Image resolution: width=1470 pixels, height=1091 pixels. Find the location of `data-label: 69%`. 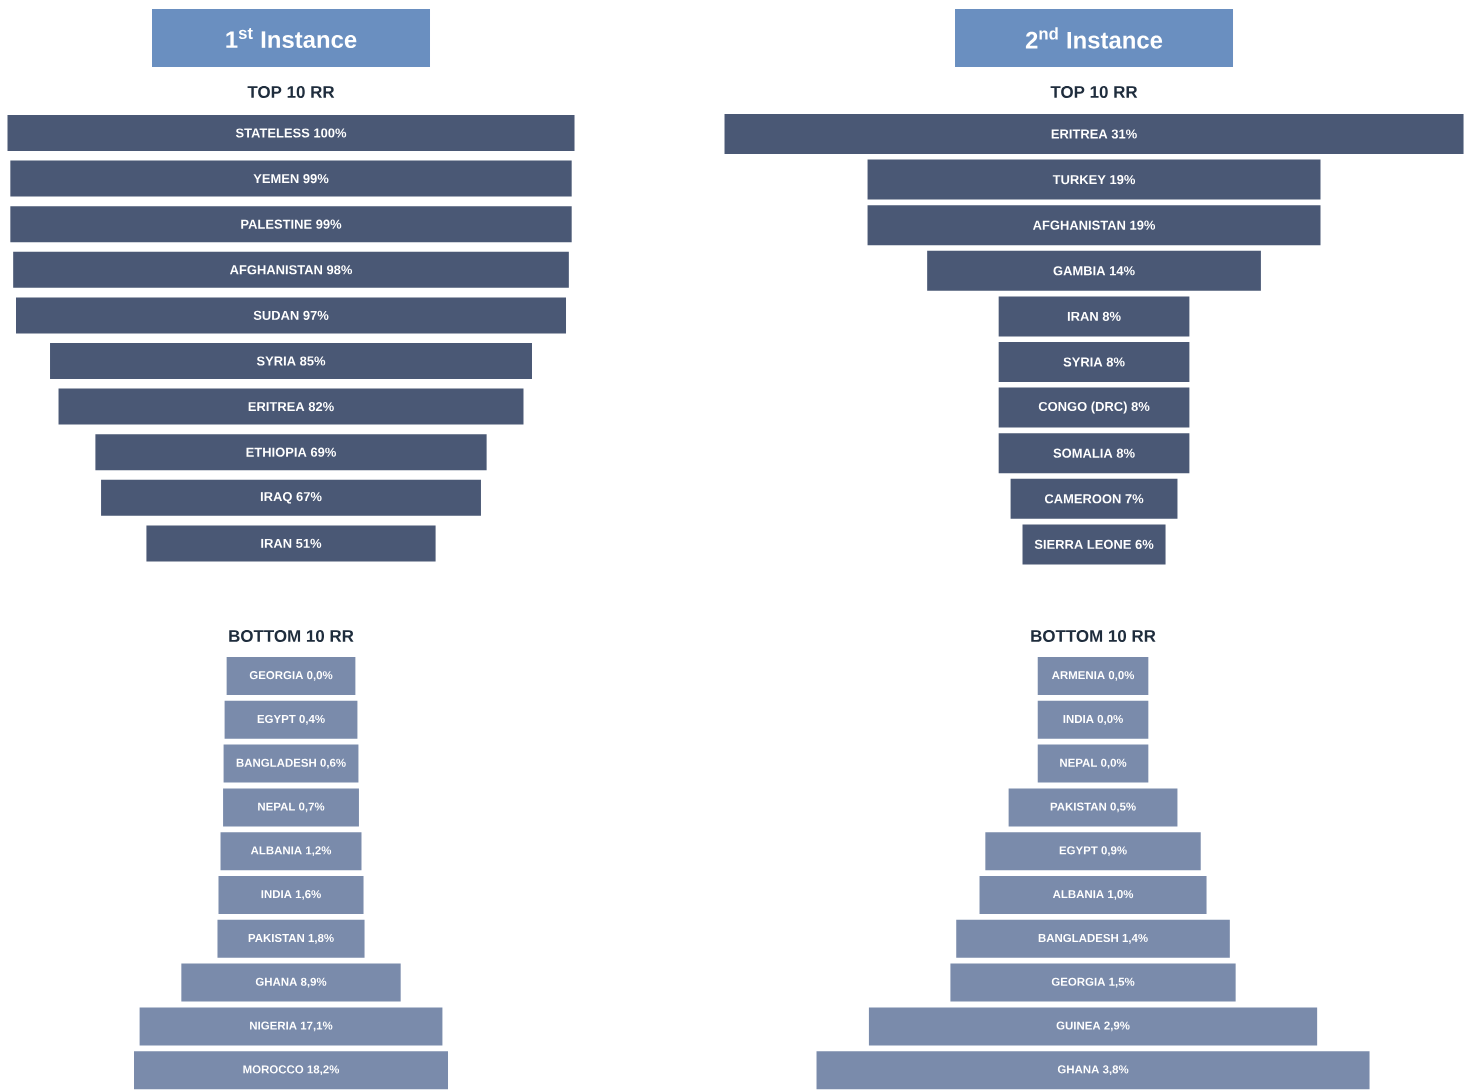

data-label: 69% is located at coordinates (323, 452).